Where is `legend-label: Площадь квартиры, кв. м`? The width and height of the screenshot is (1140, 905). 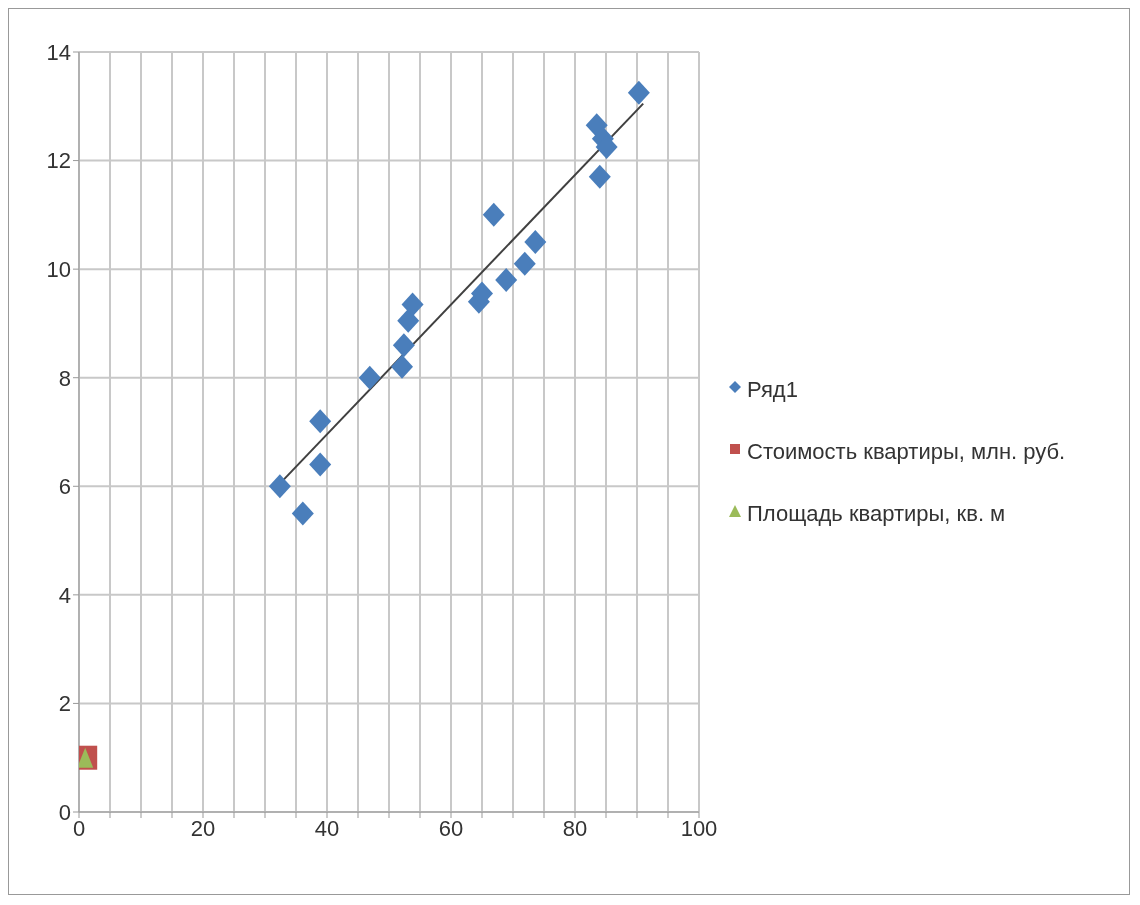
legend-label: Площадь квартиры, кв. м is located at coordinates (876, 513).